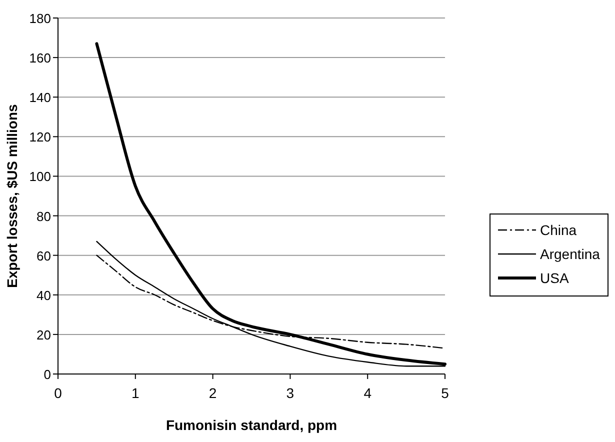 This screenshot has height=442, width=615. What do you see at coordinates (40, 176) in the screenshot?
I see `y-tick-label: 100` at bounding box center [40, 176].